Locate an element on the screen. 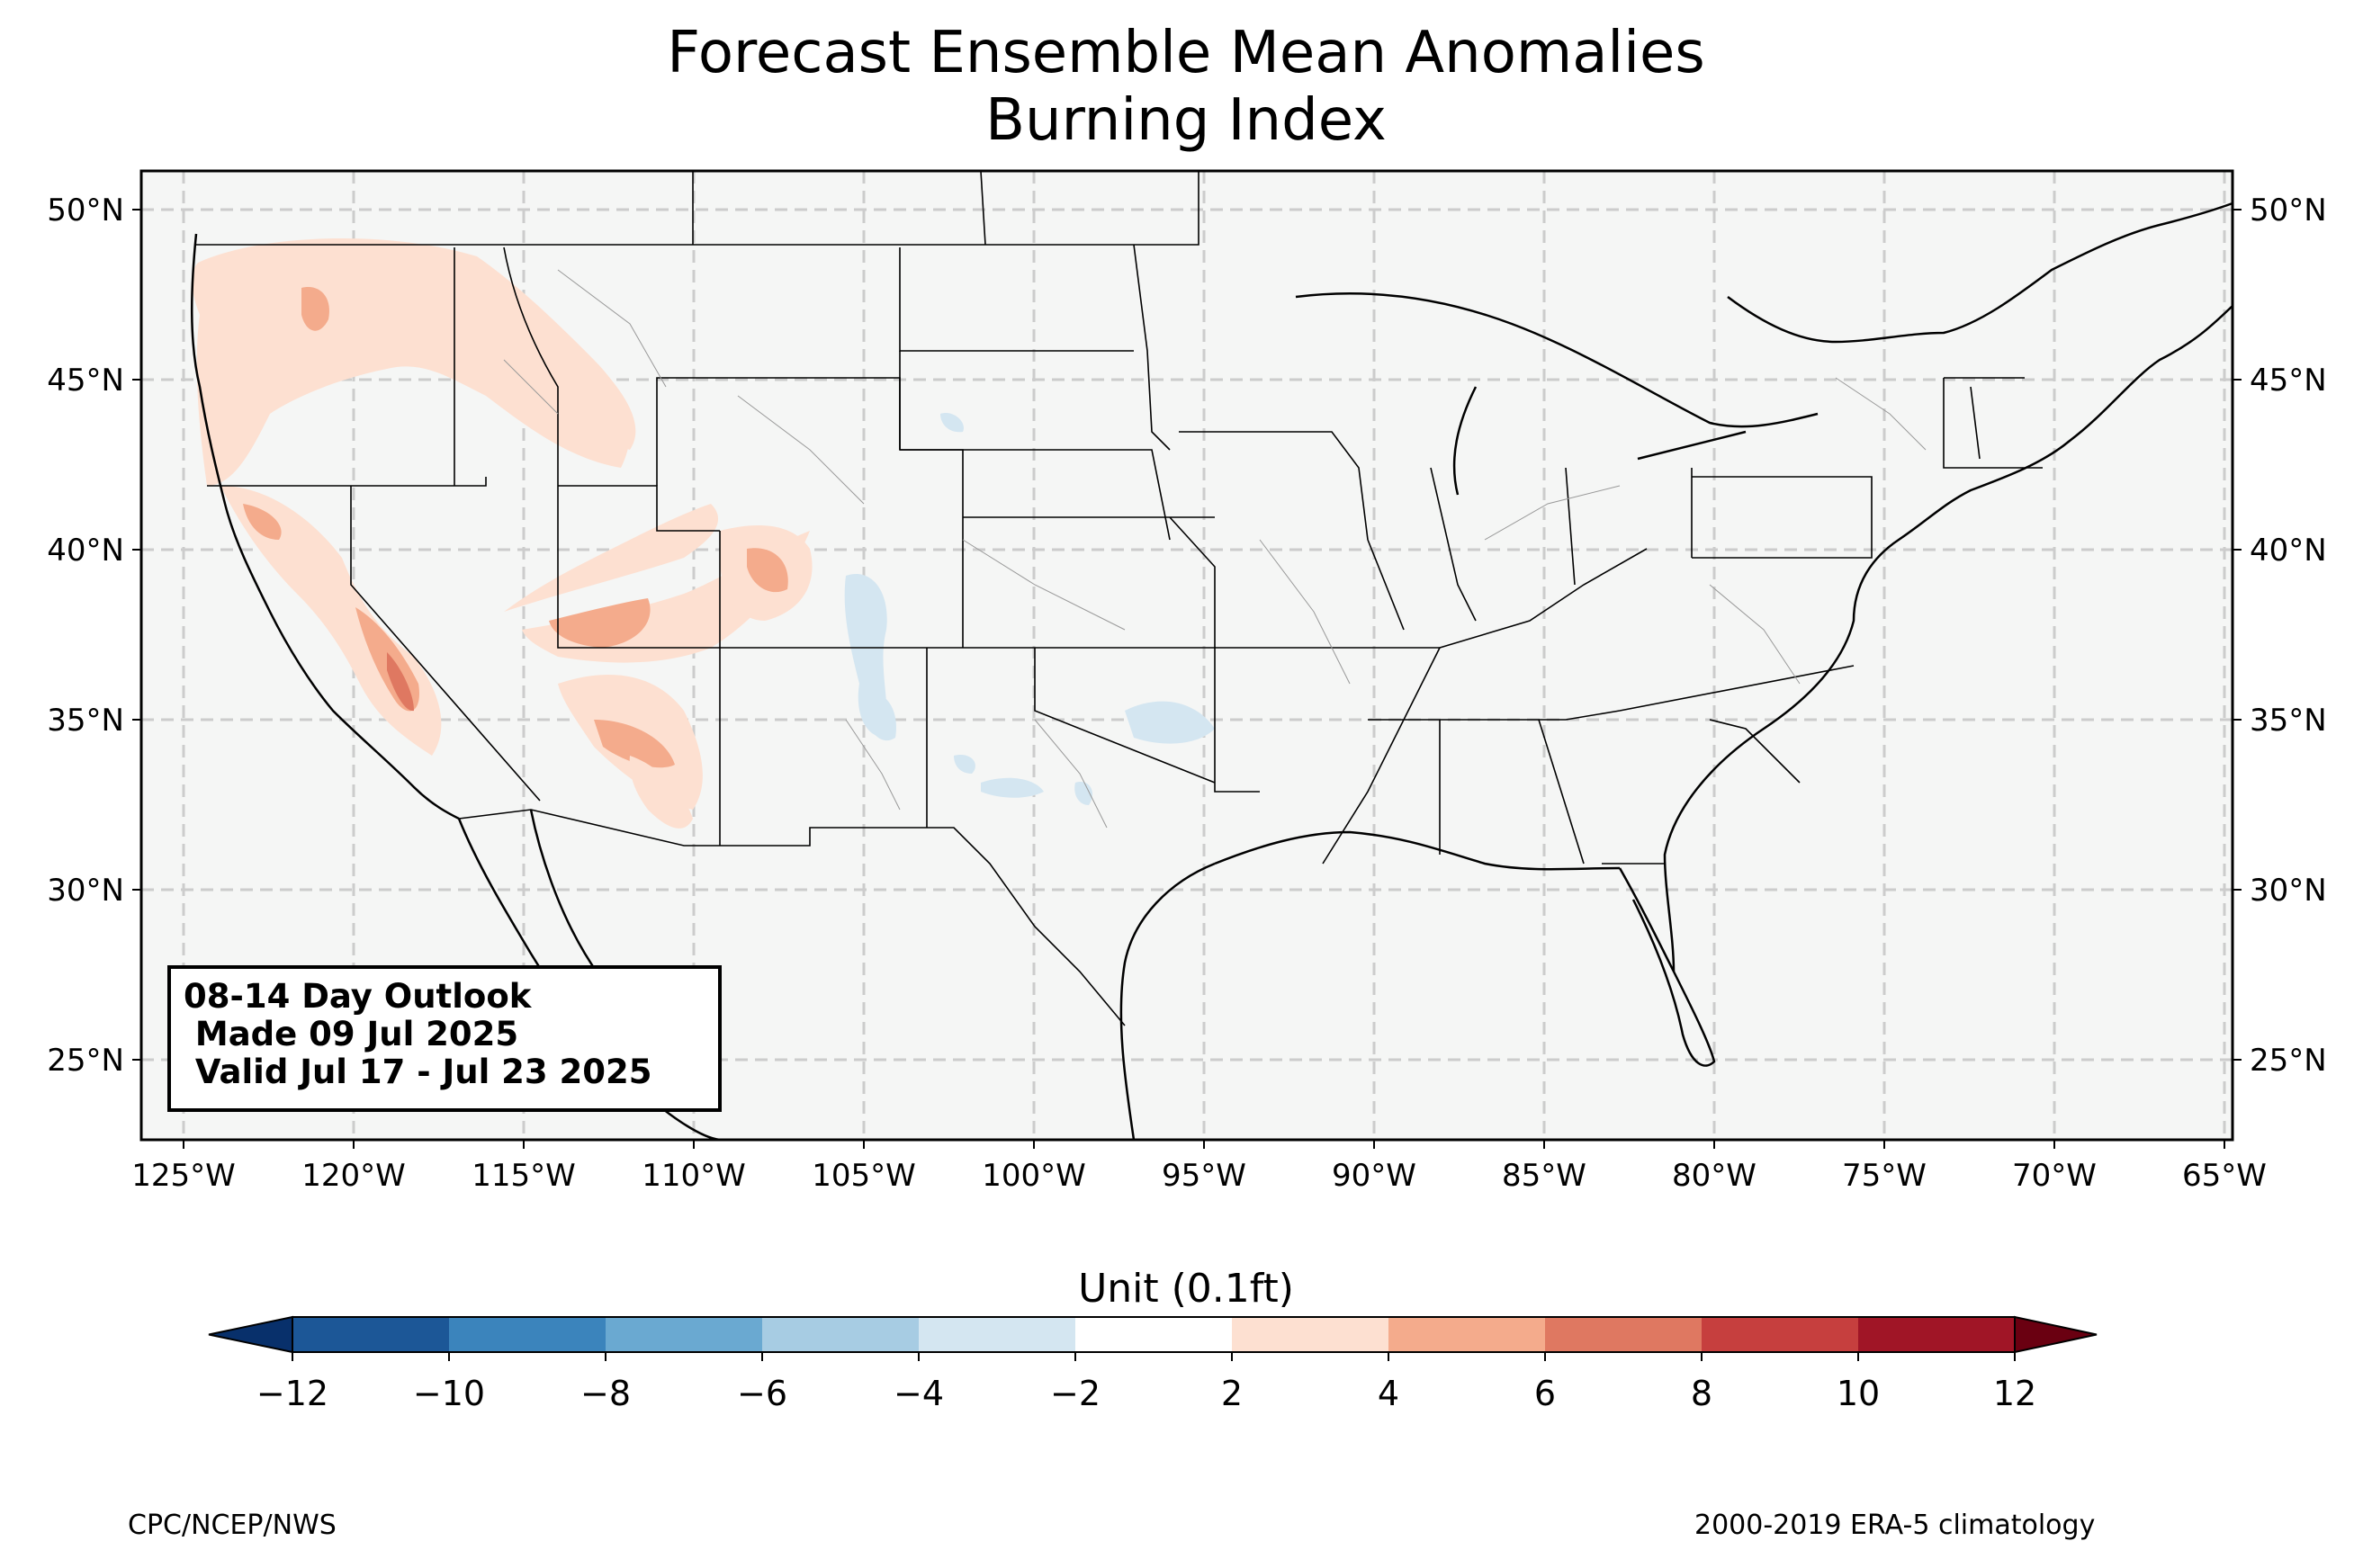 Image resolution: width=2372 pixels, height=1568 pixels. colorbar-tick-label: −10 is located at coordinates (449, 1393).